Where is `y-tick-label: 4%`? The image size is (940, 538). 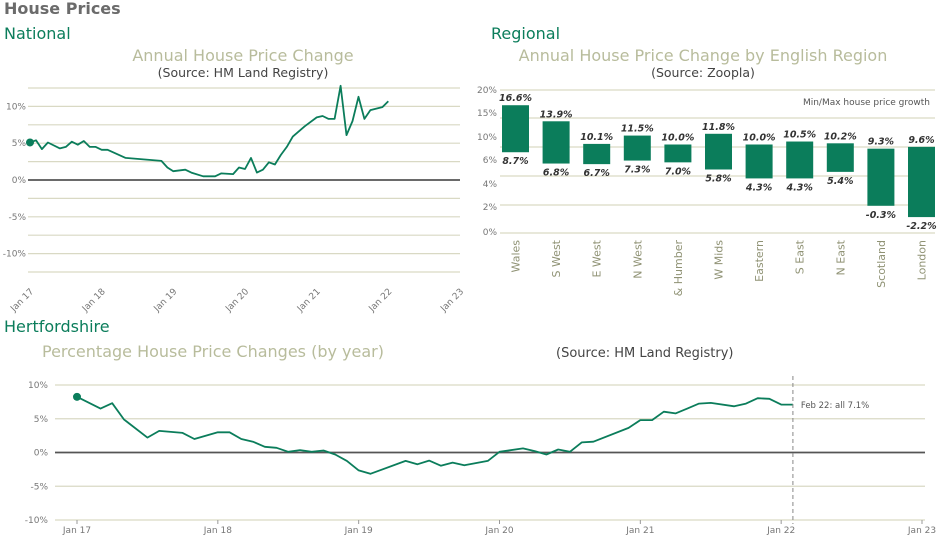 y-tick-label: 4% is located at coordinates (490, 185).